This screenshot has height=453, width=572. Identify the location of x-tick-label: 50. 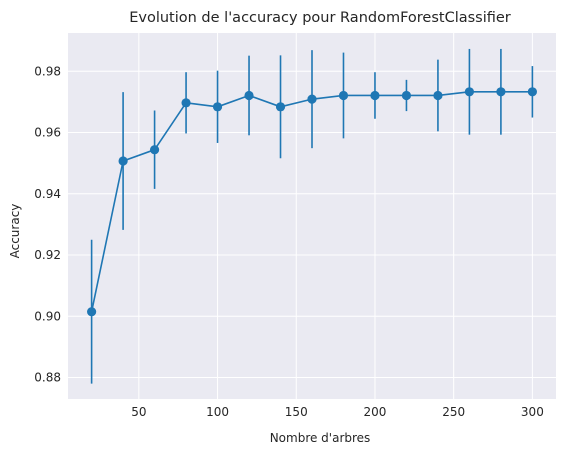
(138, 412).